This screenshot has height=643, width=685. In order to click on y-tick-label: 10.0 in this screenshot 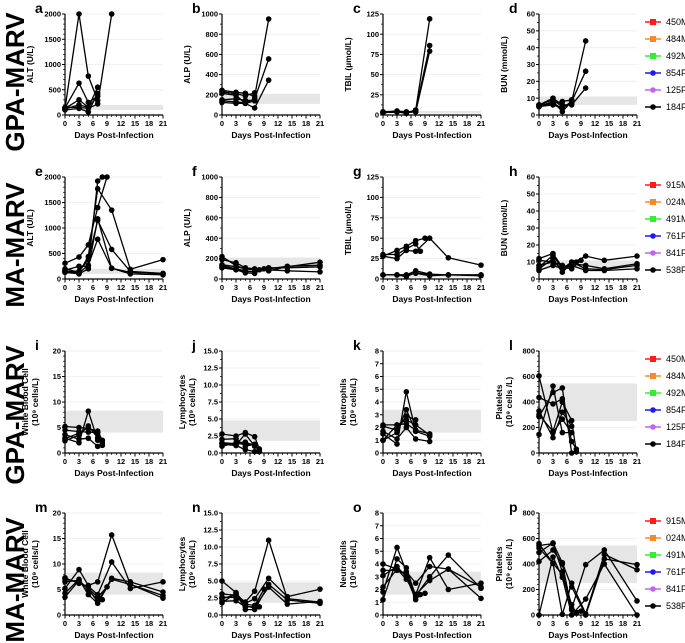, I will do `click(210, 547)`.